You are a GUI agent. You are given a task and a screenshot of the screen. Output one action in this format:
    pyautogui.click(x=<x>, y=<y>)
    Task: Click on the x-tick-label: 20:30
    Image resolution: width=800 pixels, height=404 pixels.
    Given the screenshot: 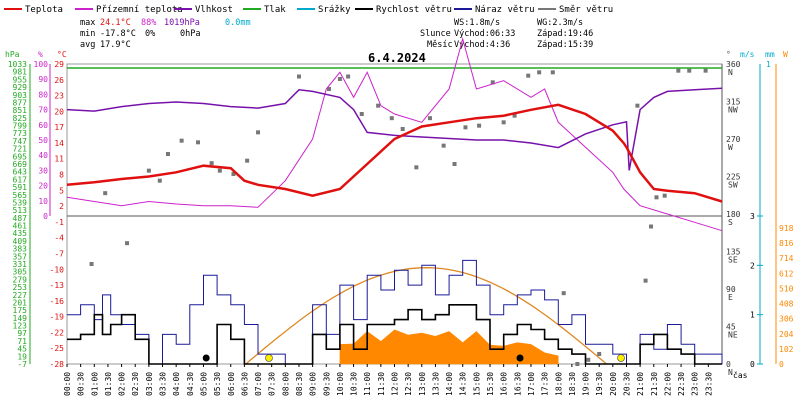 What is the action you would take?
    pyautogui.click(x=626, y=384)
    